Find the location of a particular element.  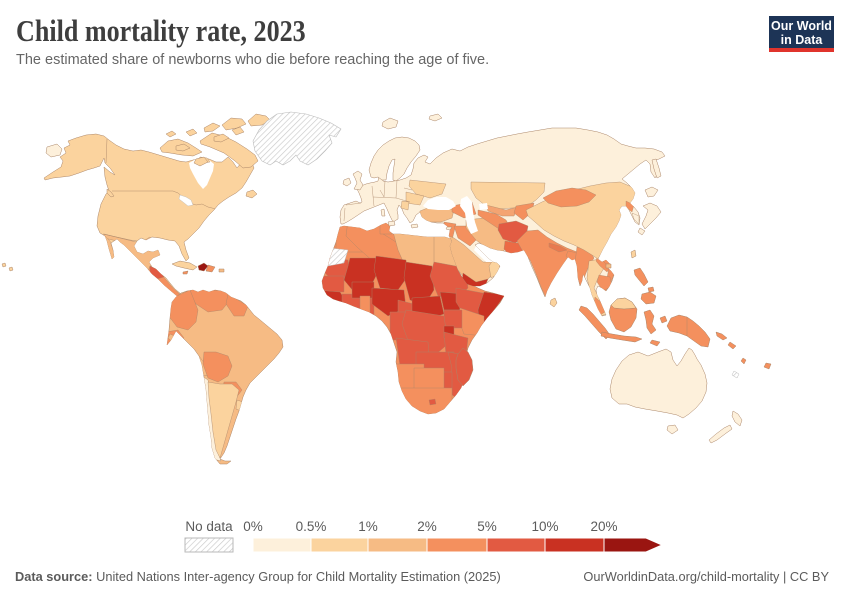

svg-text: 10% is located at coordinates (544, 526).